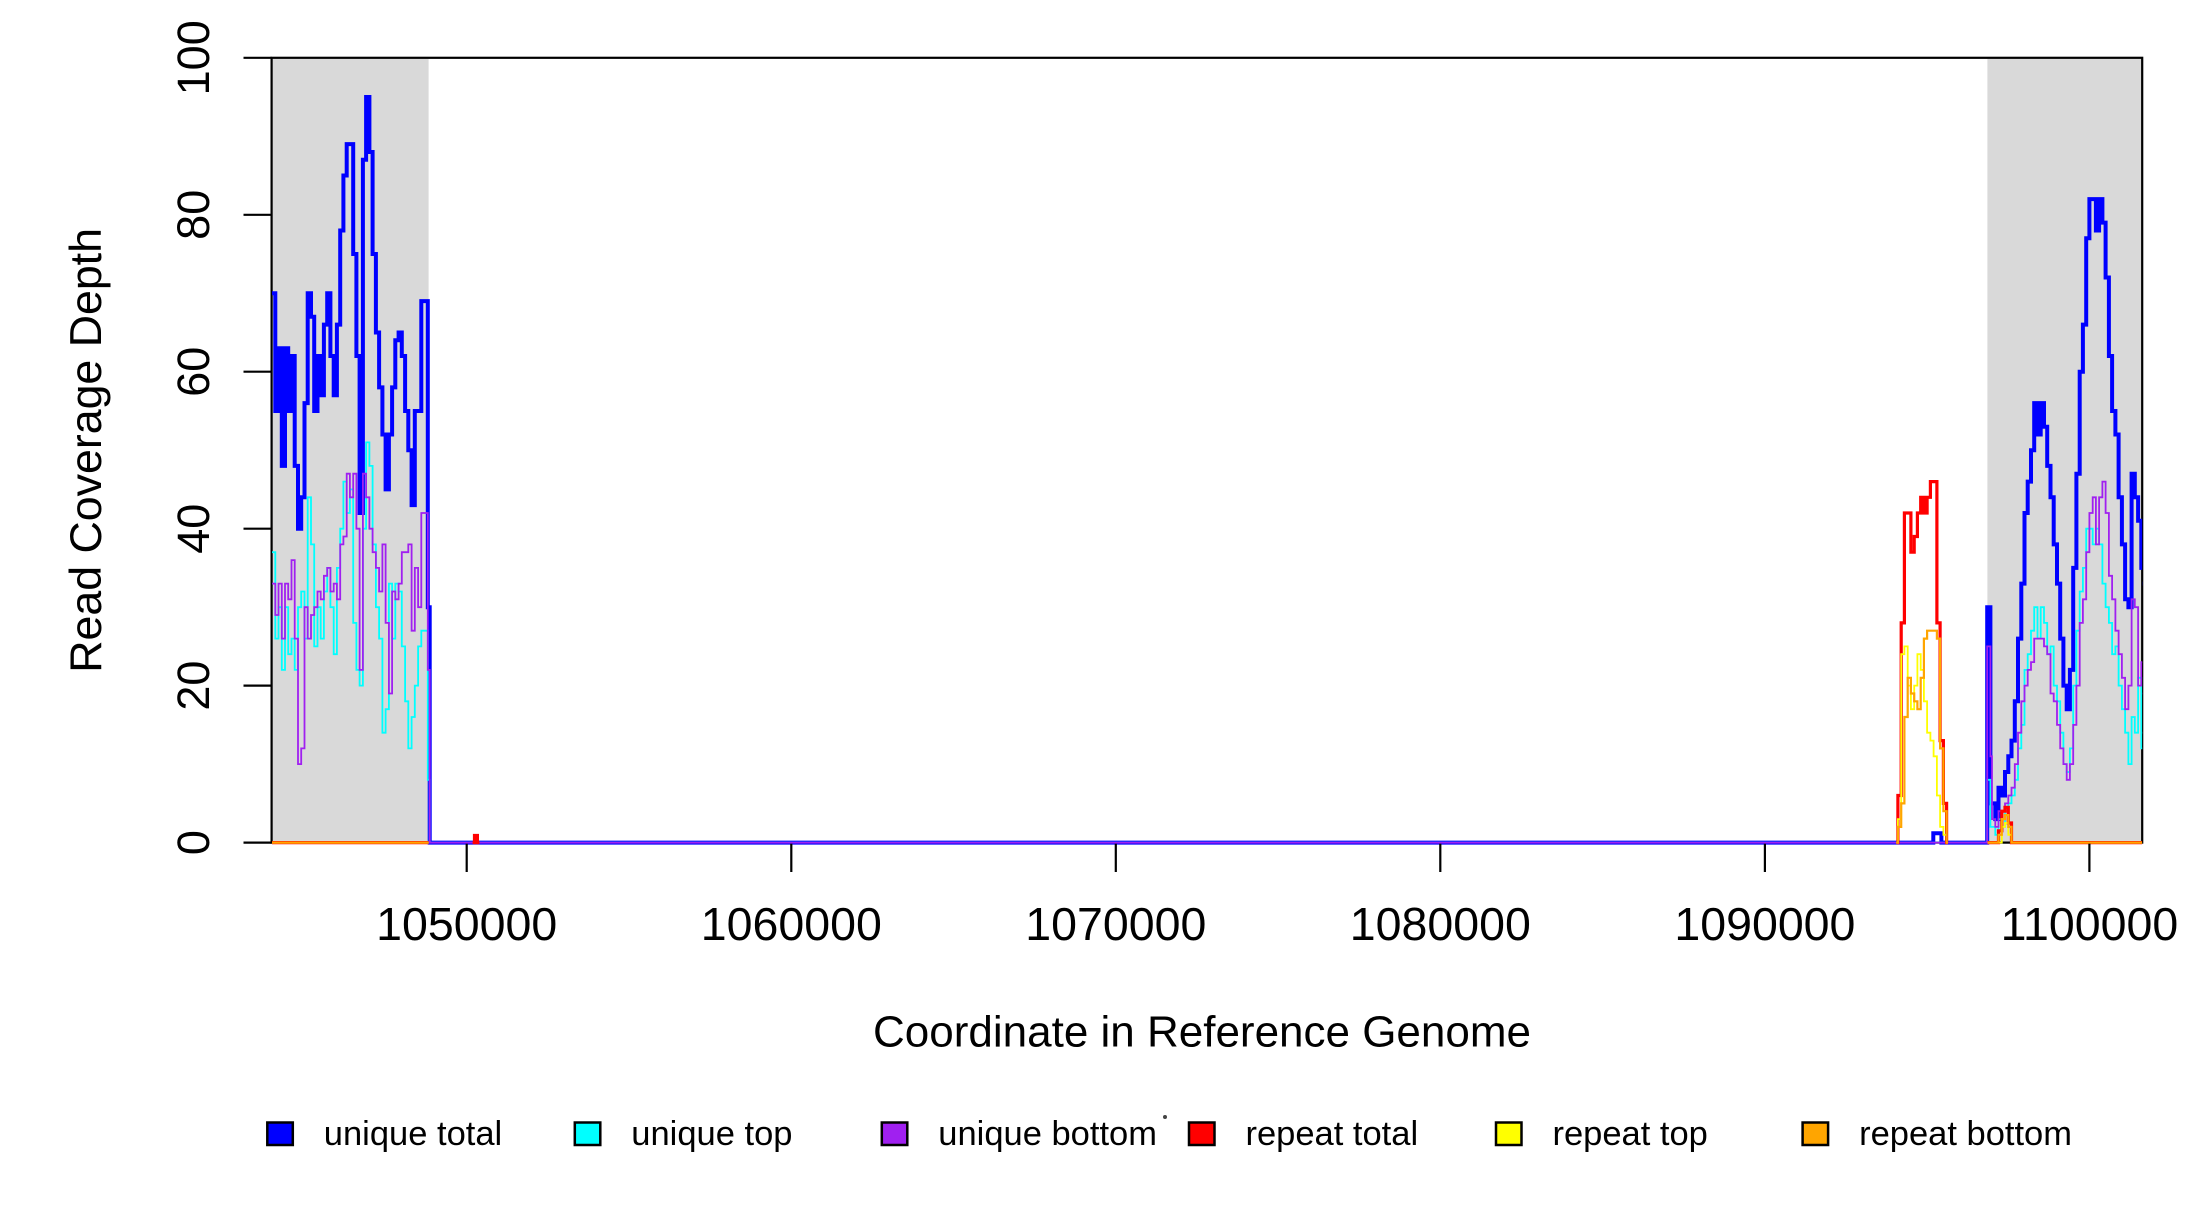 This screenshot has width=2200, height=1205. I want to click on svg-text: 80, so click(193, 215).